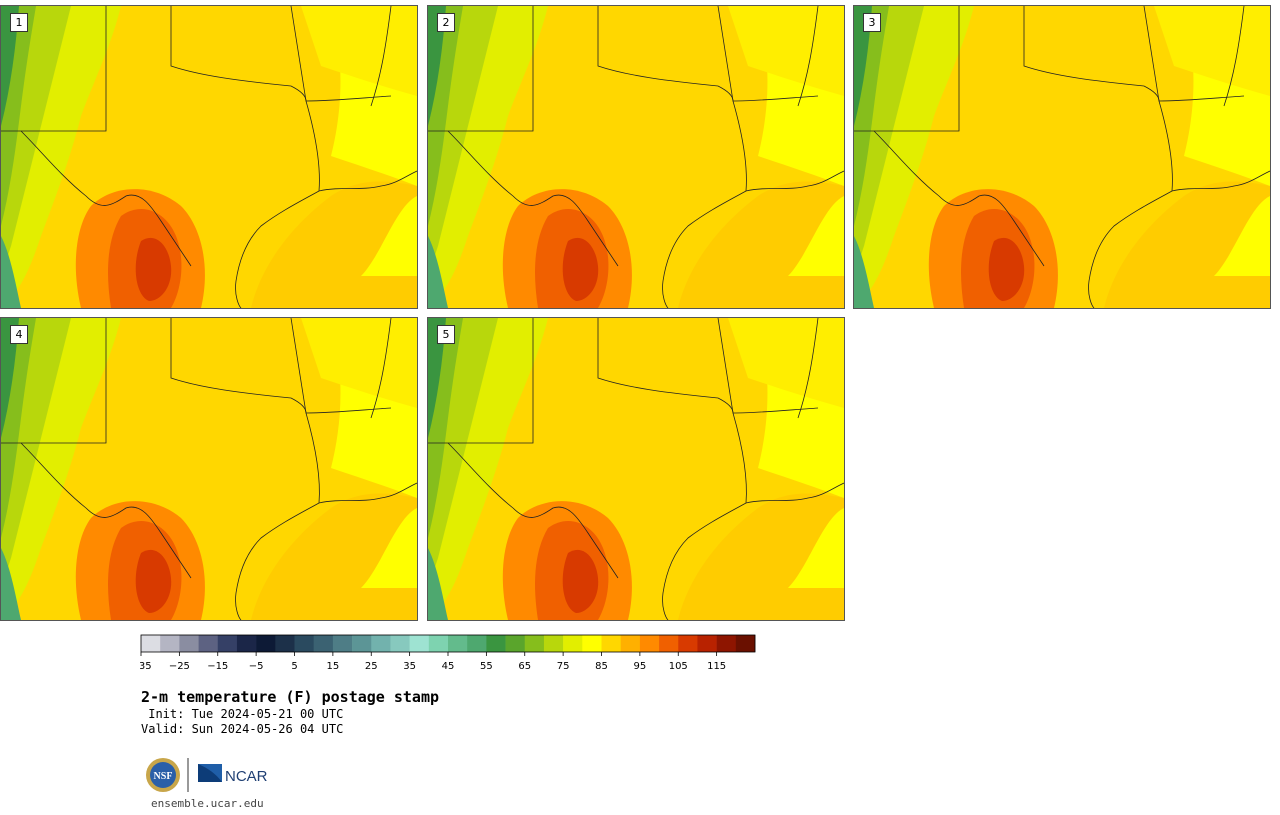 This screenshot has height=815, width=1280. I want to click on colorbar-tick-label: −35, so click(146, 666).